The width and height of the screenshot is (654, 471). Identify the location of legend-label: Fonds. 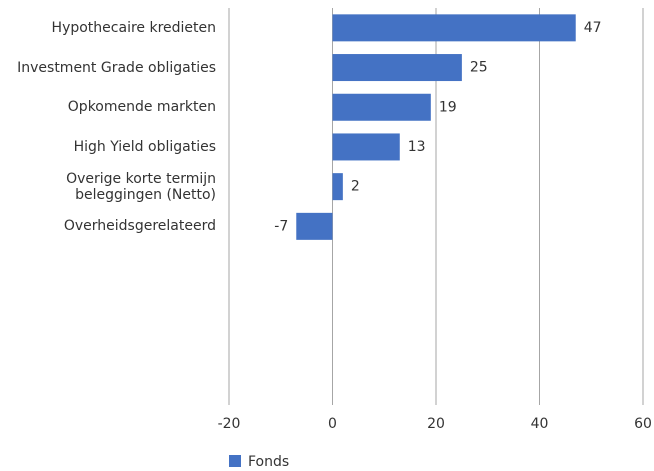
(268, 462).